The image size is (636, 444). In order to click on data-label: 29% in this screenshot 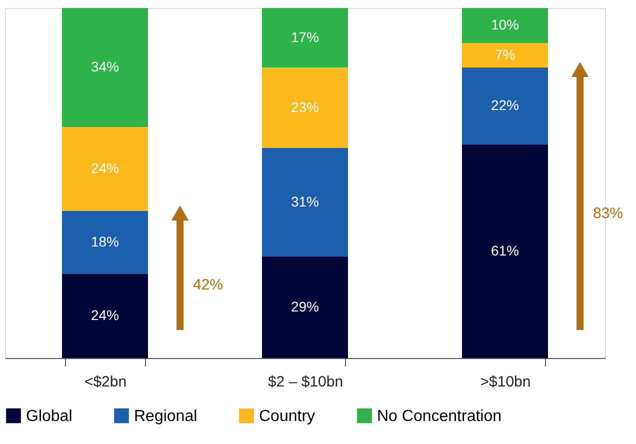, I will do `click(305, 306)`.